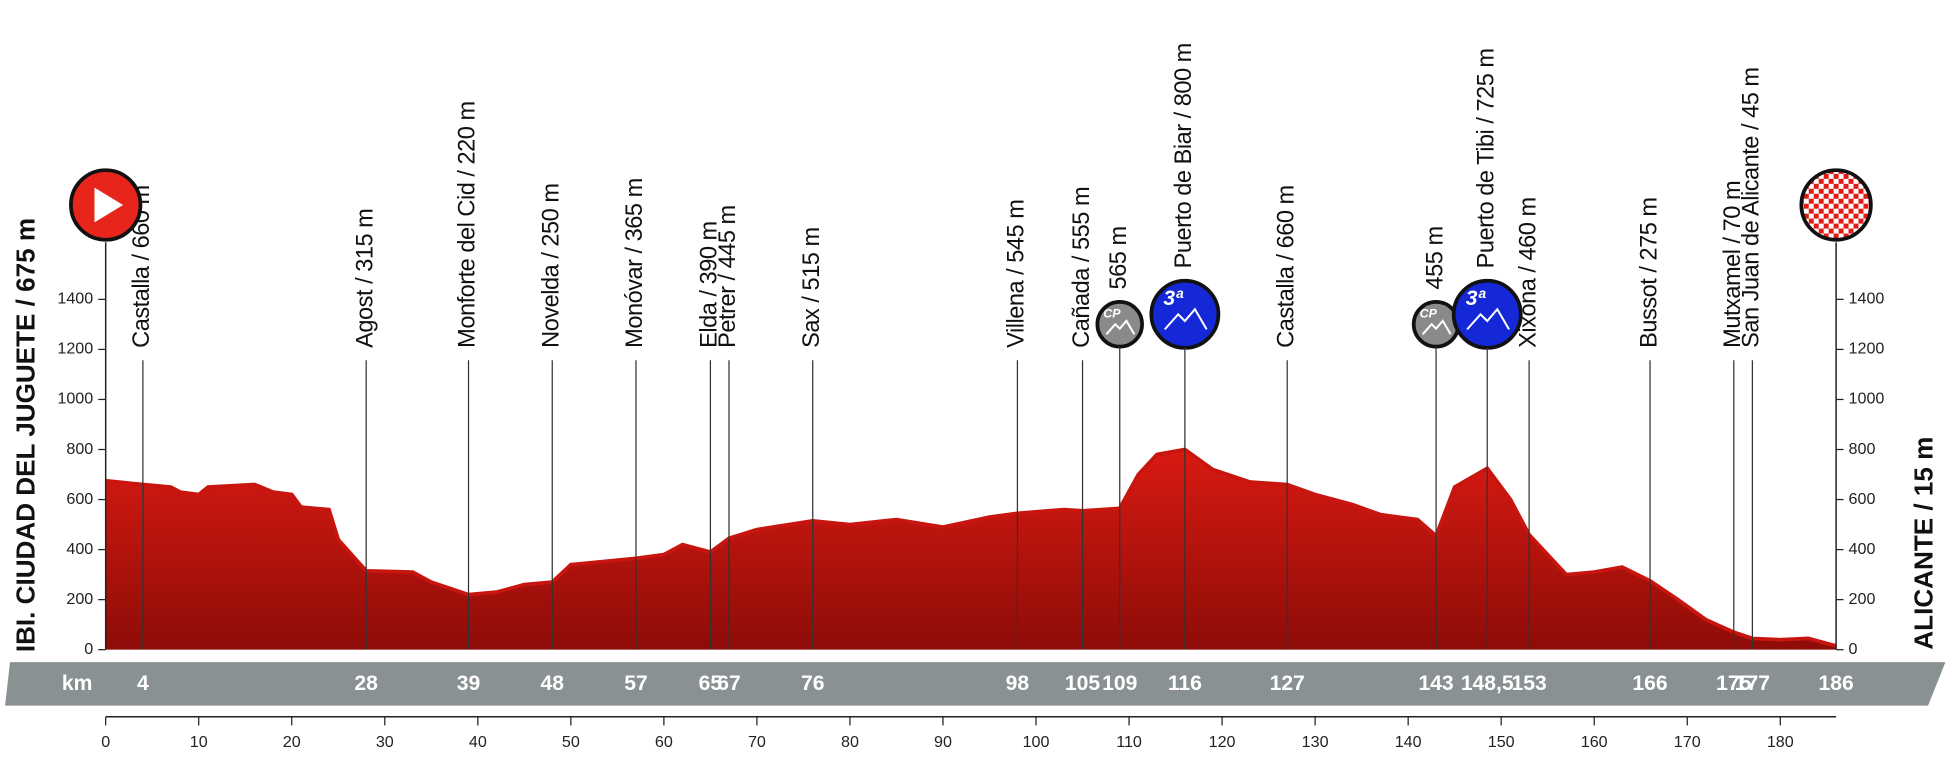 The width and height of the screenshot is (1948, 759). Describe the element at coordinates (1594, 742) in the screenshot. I see `x-tick-label: 160` at that location.